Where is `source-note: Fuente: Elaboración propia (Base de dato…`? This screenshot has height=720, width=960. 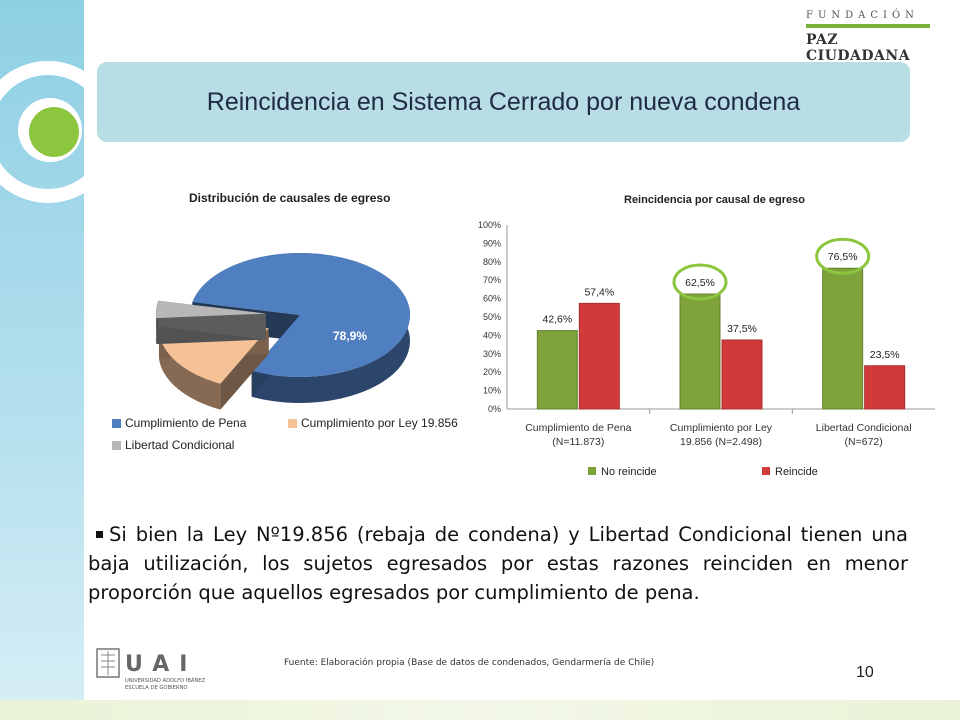 source-note: Fuente: Elaboración propia (Base de dato… is located at coordinates (469, 663).